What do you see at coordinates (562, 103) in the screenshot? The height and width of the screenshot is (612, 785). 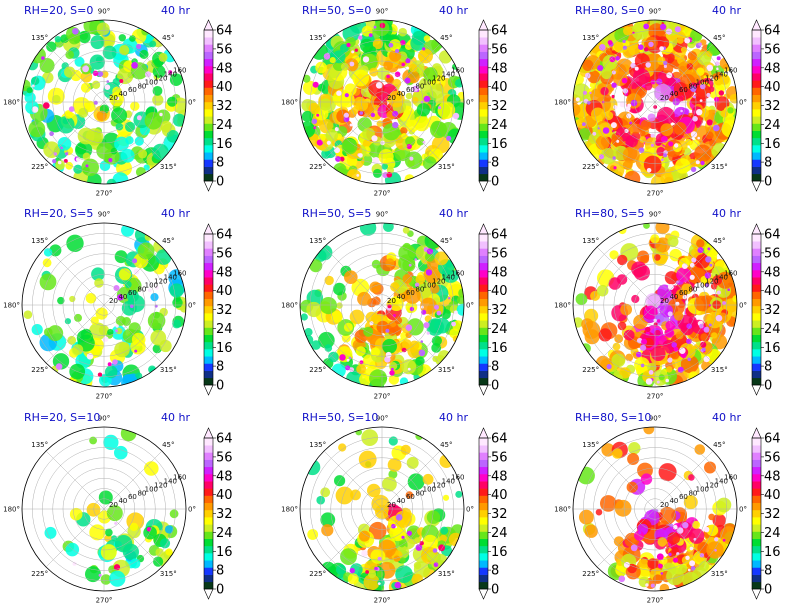 I see `angular-tick-label: 180°` at bounding box center [562, 103].